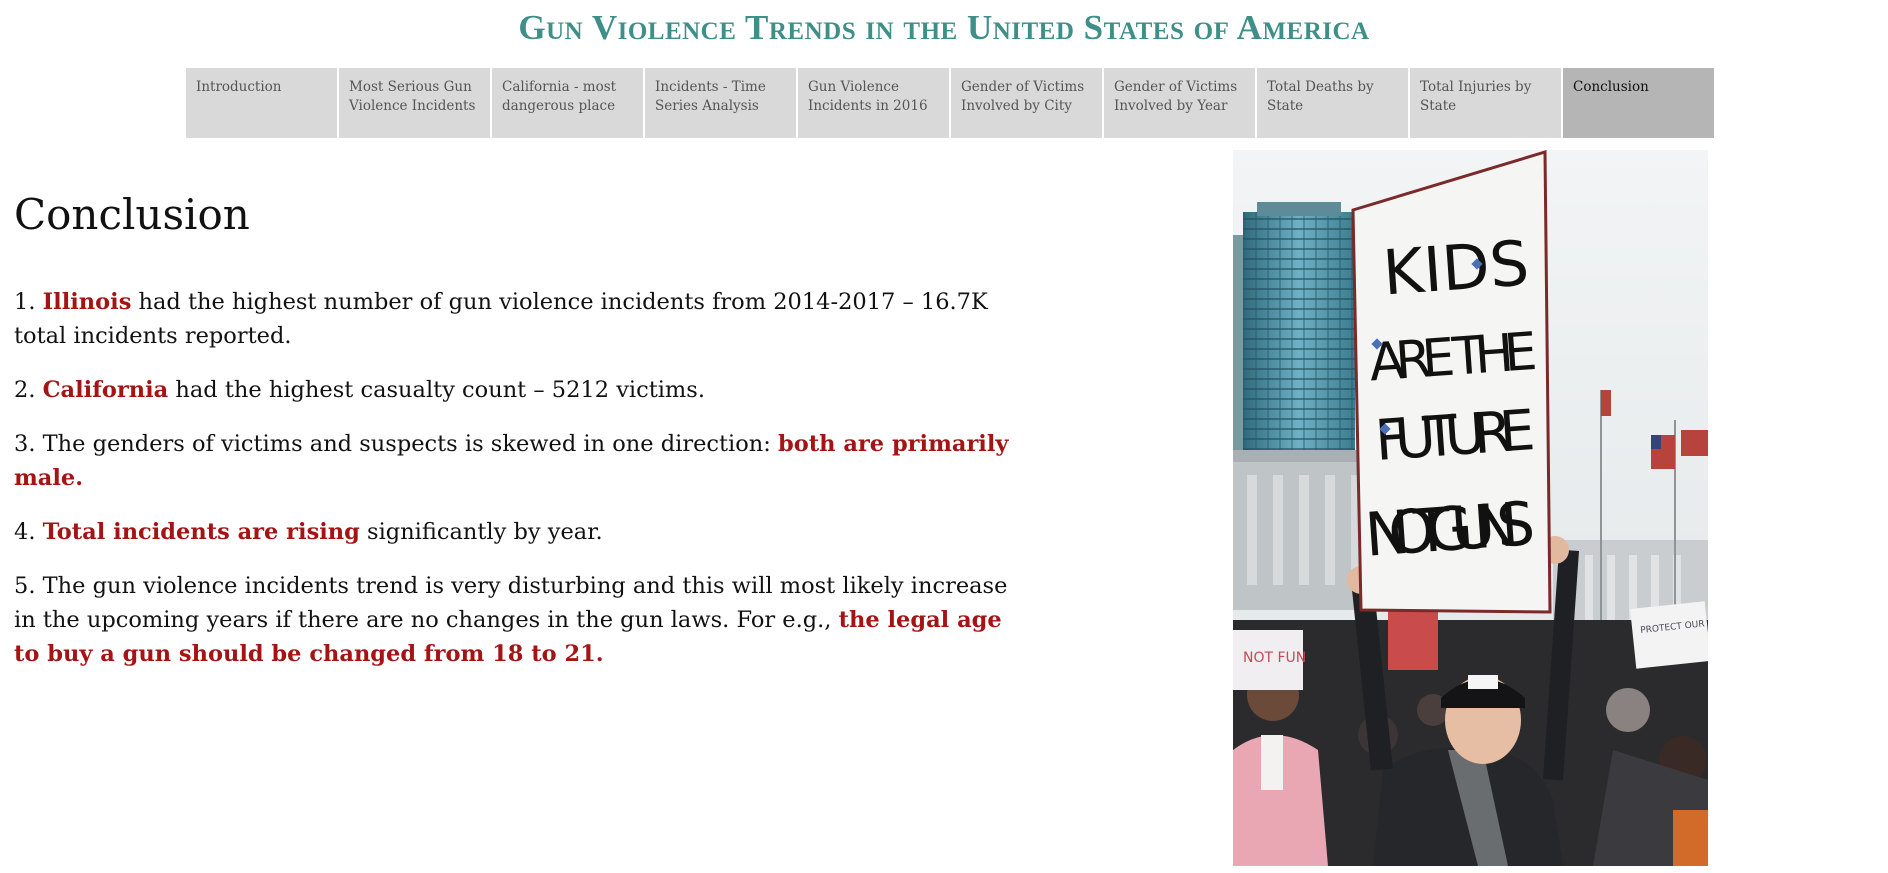 This screenshot has width=1888, height=873. I want to click on tab-introduction: Introduction, so click(261, 103).